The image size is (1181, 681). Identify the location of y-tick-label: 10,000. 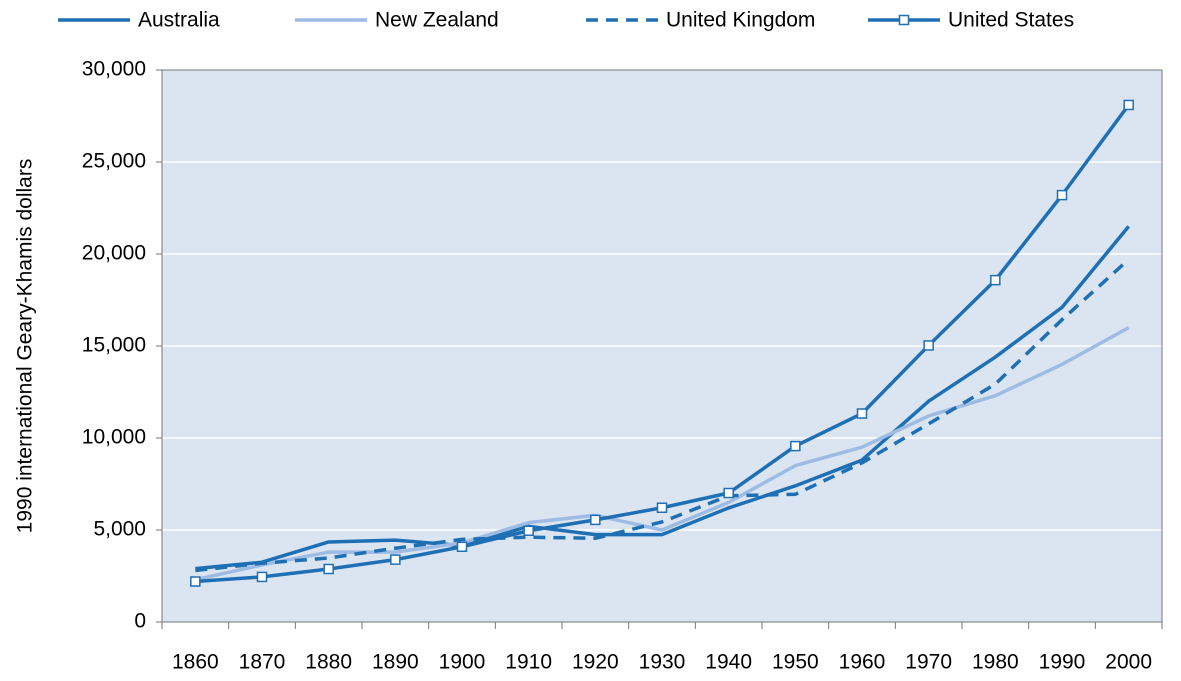
(114, 437).